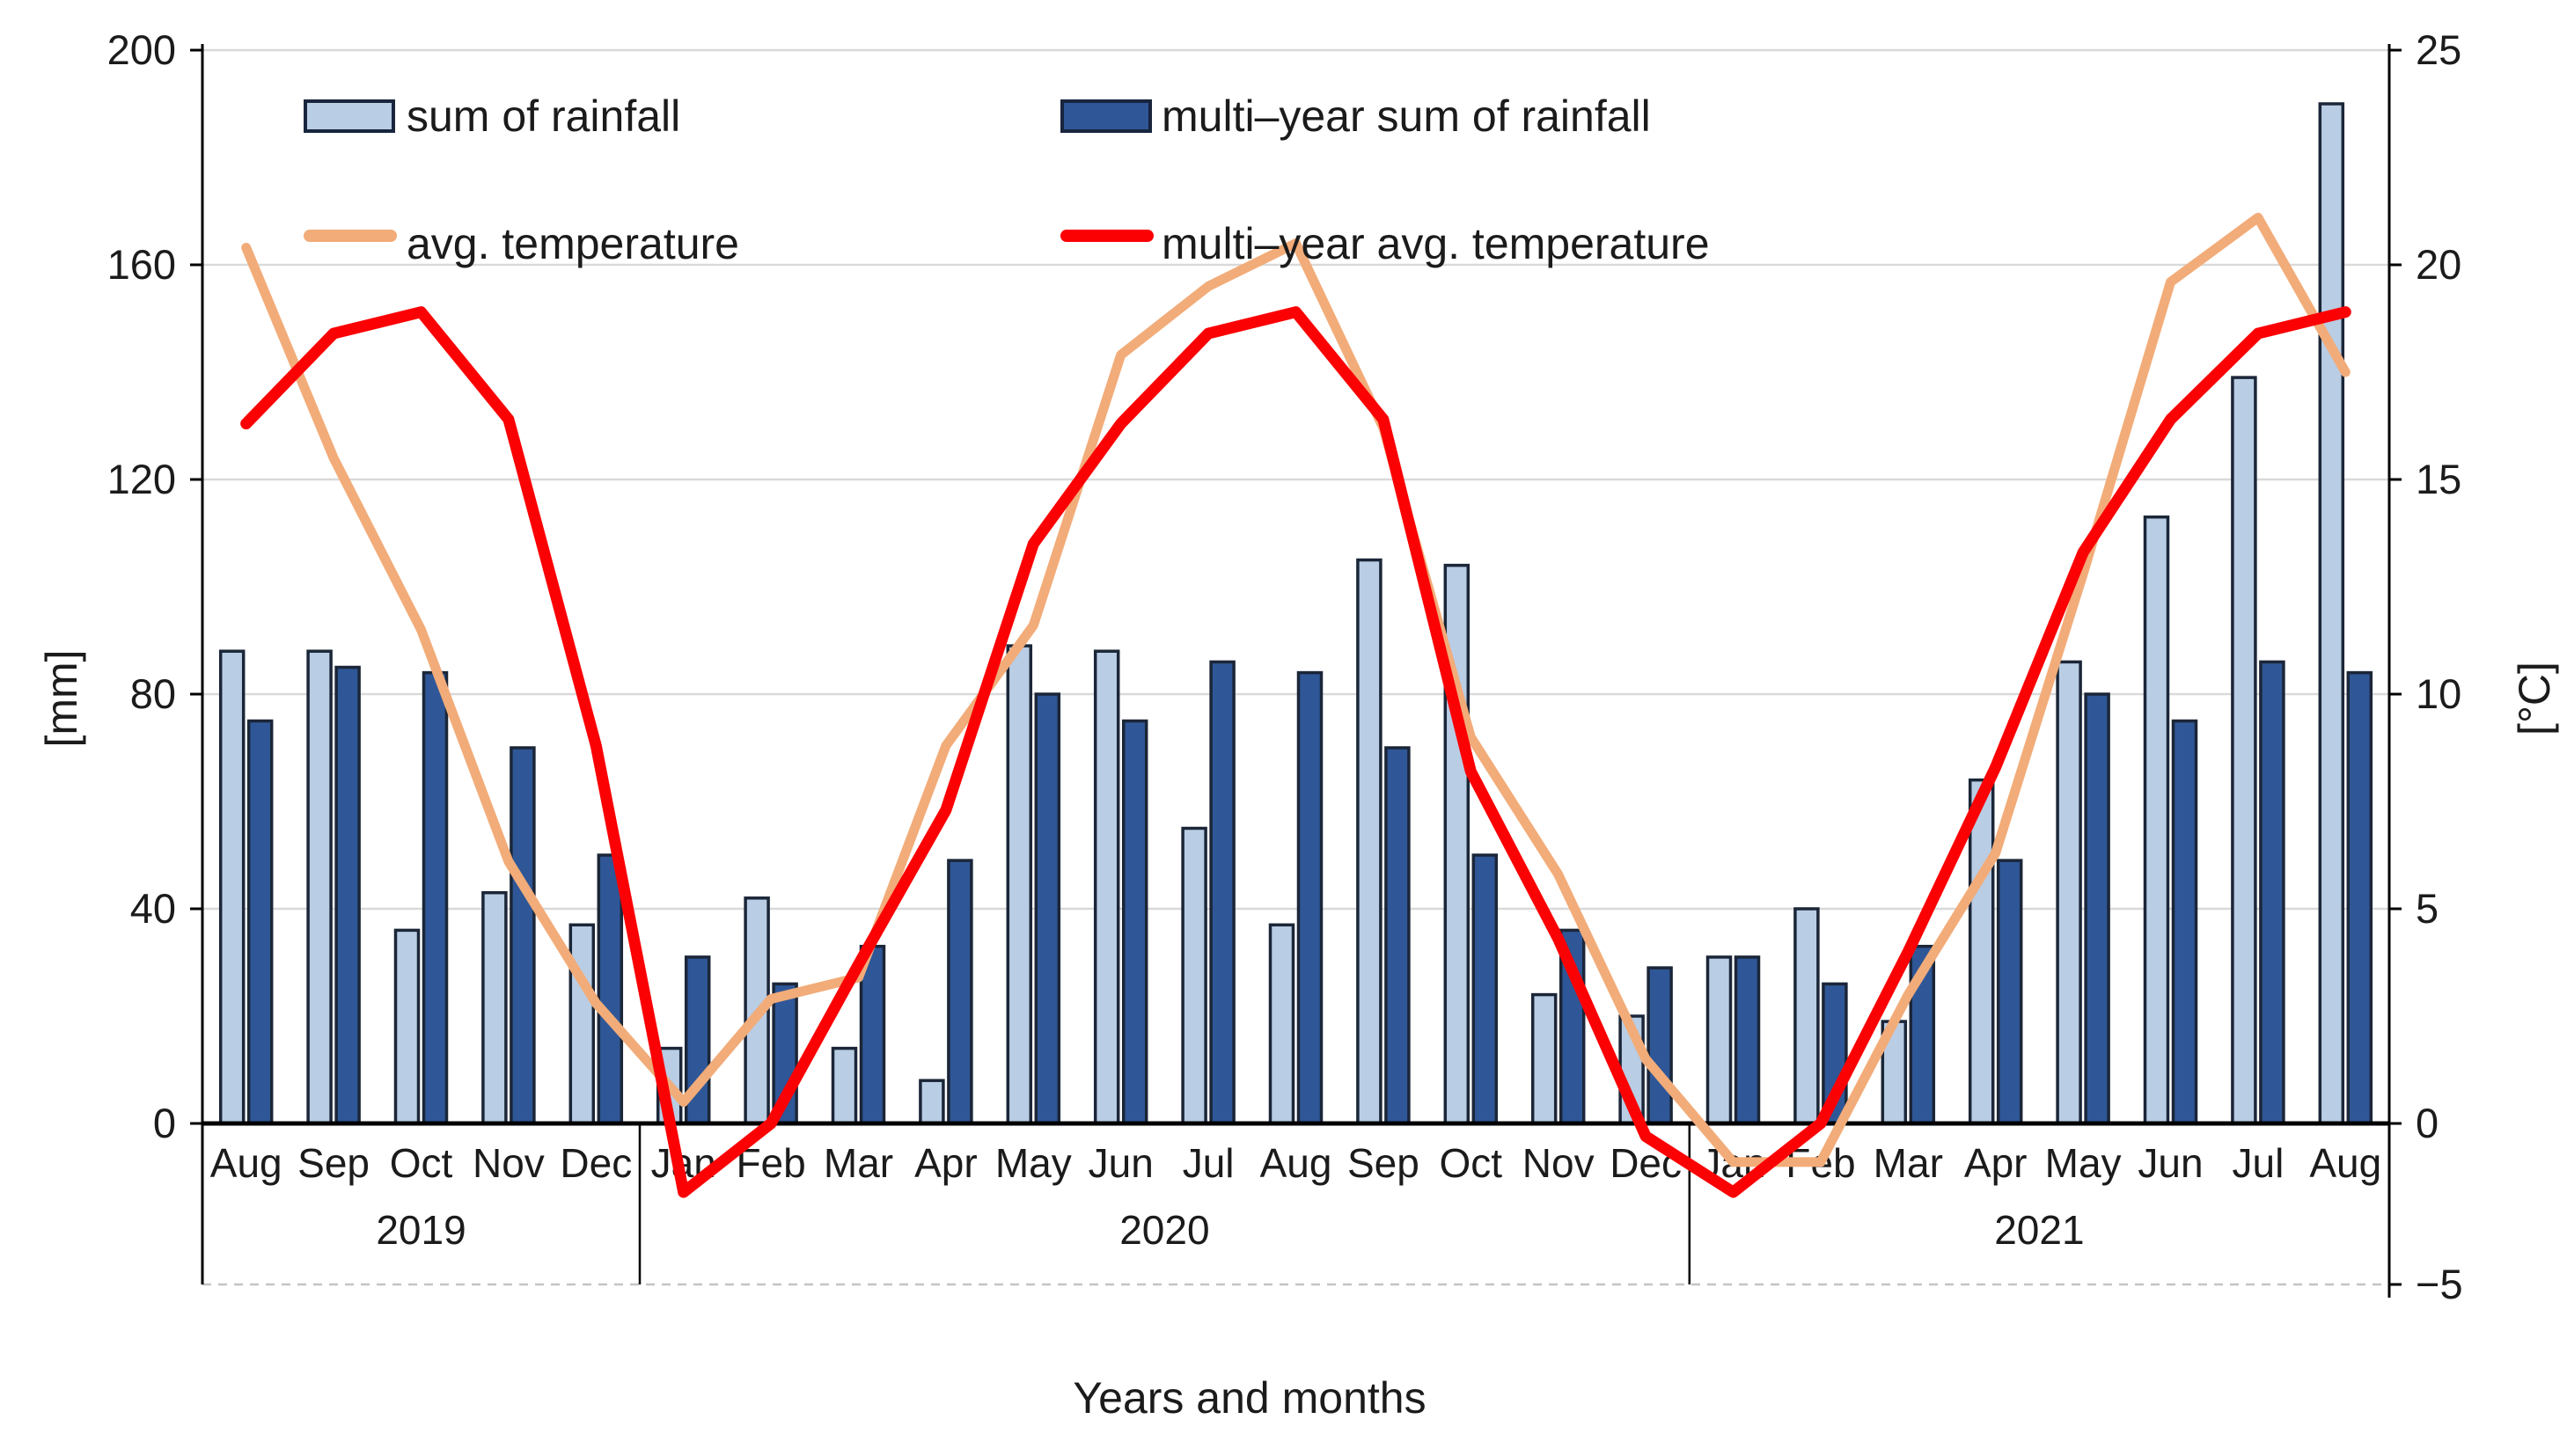  Describe the element at coordinates (932, 1102) in the screenshot. I see `bar-sum-of-rainfall-Apr2020` at that location.